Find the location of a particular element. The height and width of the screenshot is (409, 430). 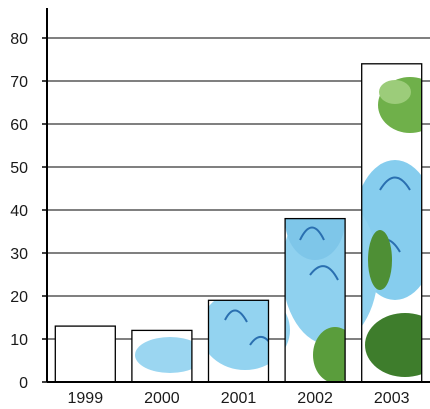

x-category-label: 2001 is located at coordinates (239, 398).